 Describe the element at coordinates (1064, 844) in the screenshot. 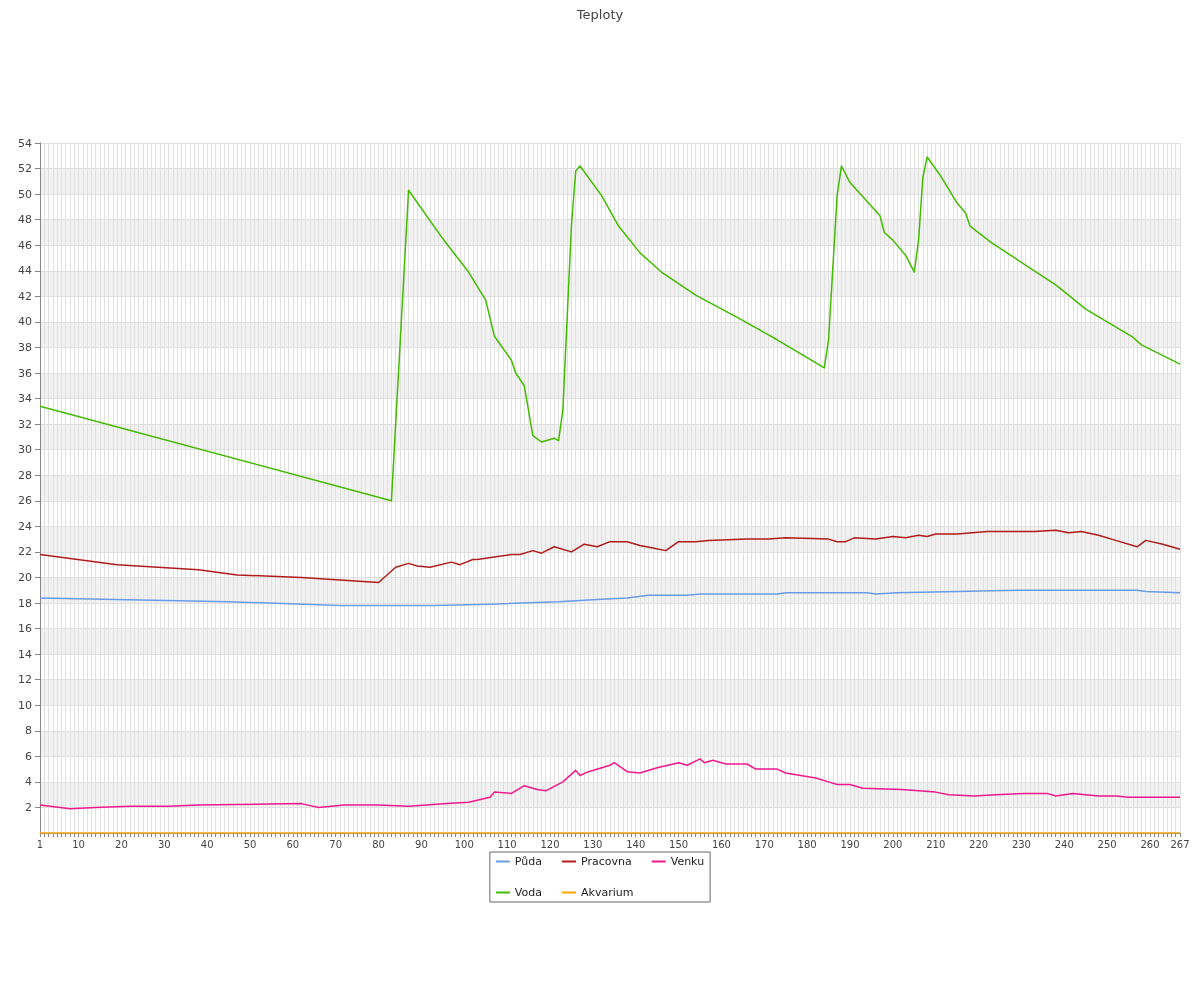

I see `x-tick-label: 240` at that location.